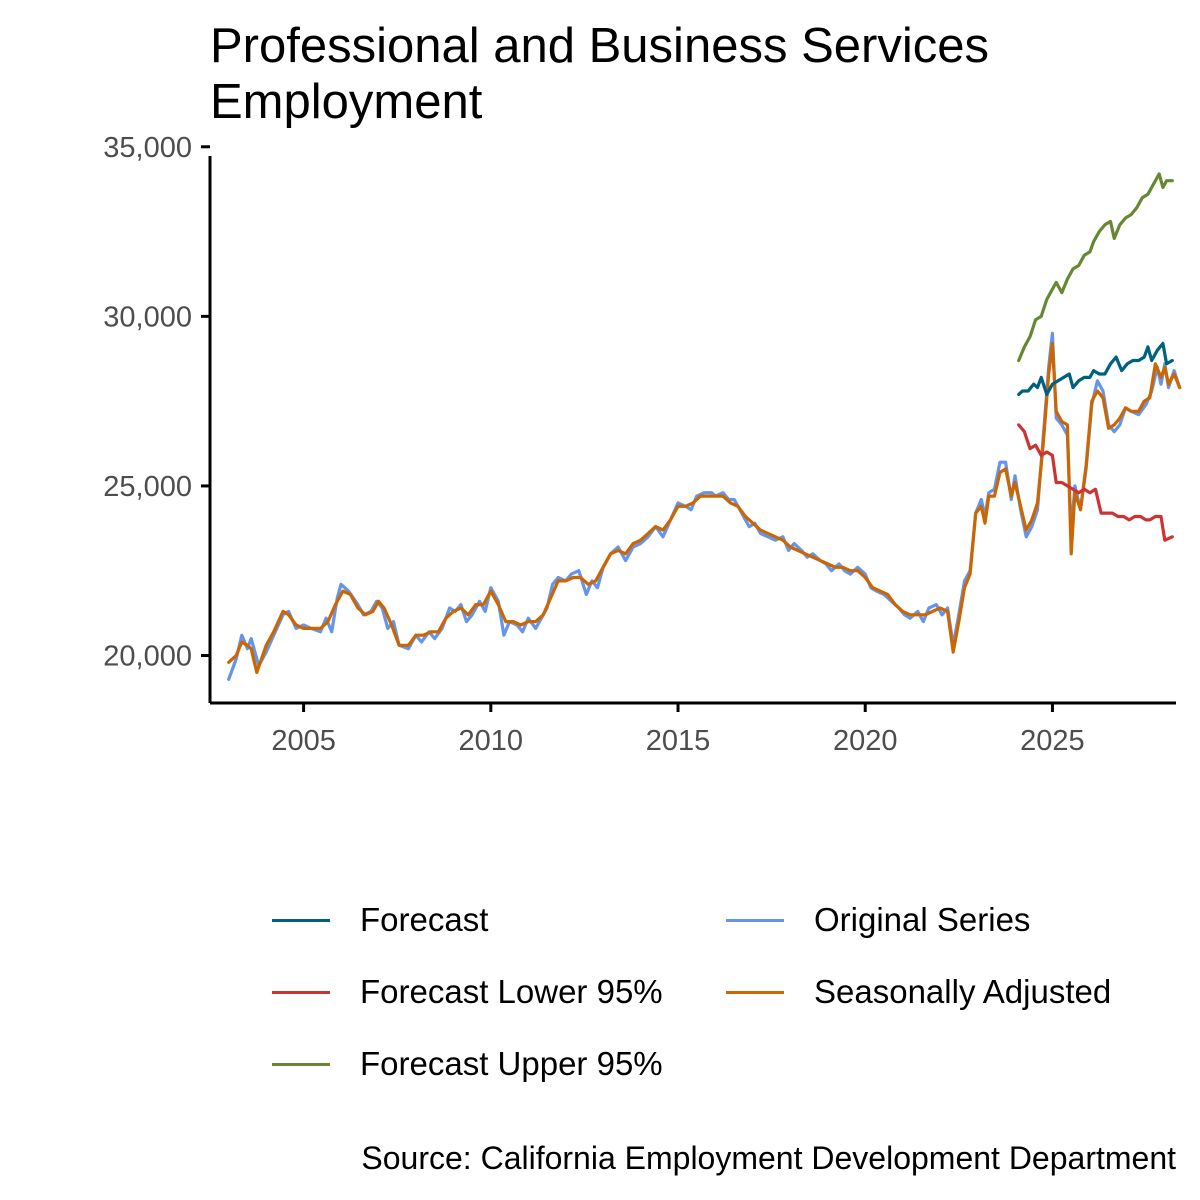 The width and height of the screenshot is (1200, 1200). Describe the element at coordinates (147, 148) in the screenshot. I see `y-tick-label: 35,000` at that location.